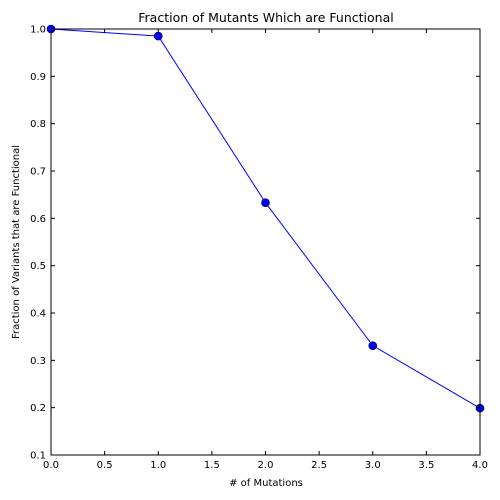  What do you see at coordinates (480, 465) in the screenshot?
I see `x-tick-label: 4.0` at bounding box center [480, 465].